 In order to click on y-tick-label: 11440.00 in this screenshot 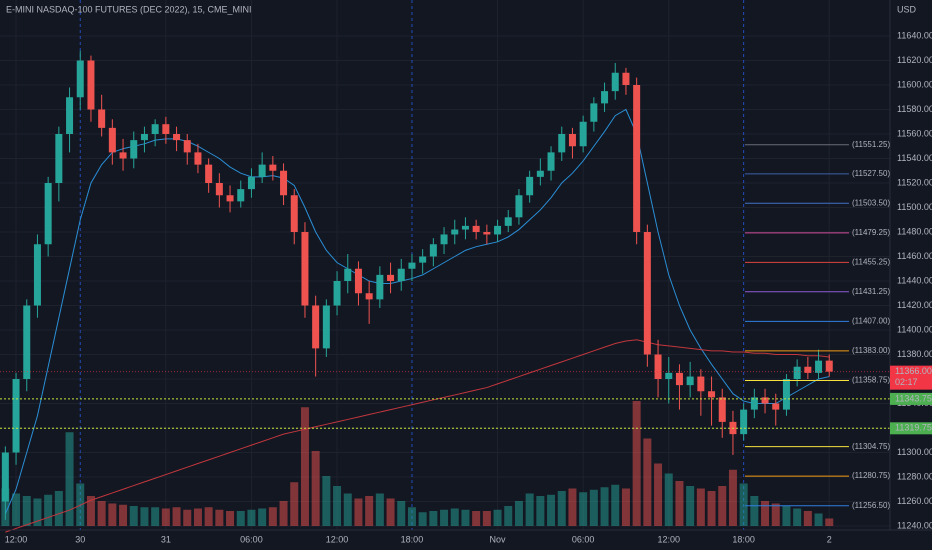, I will do `click(914, 280)`.